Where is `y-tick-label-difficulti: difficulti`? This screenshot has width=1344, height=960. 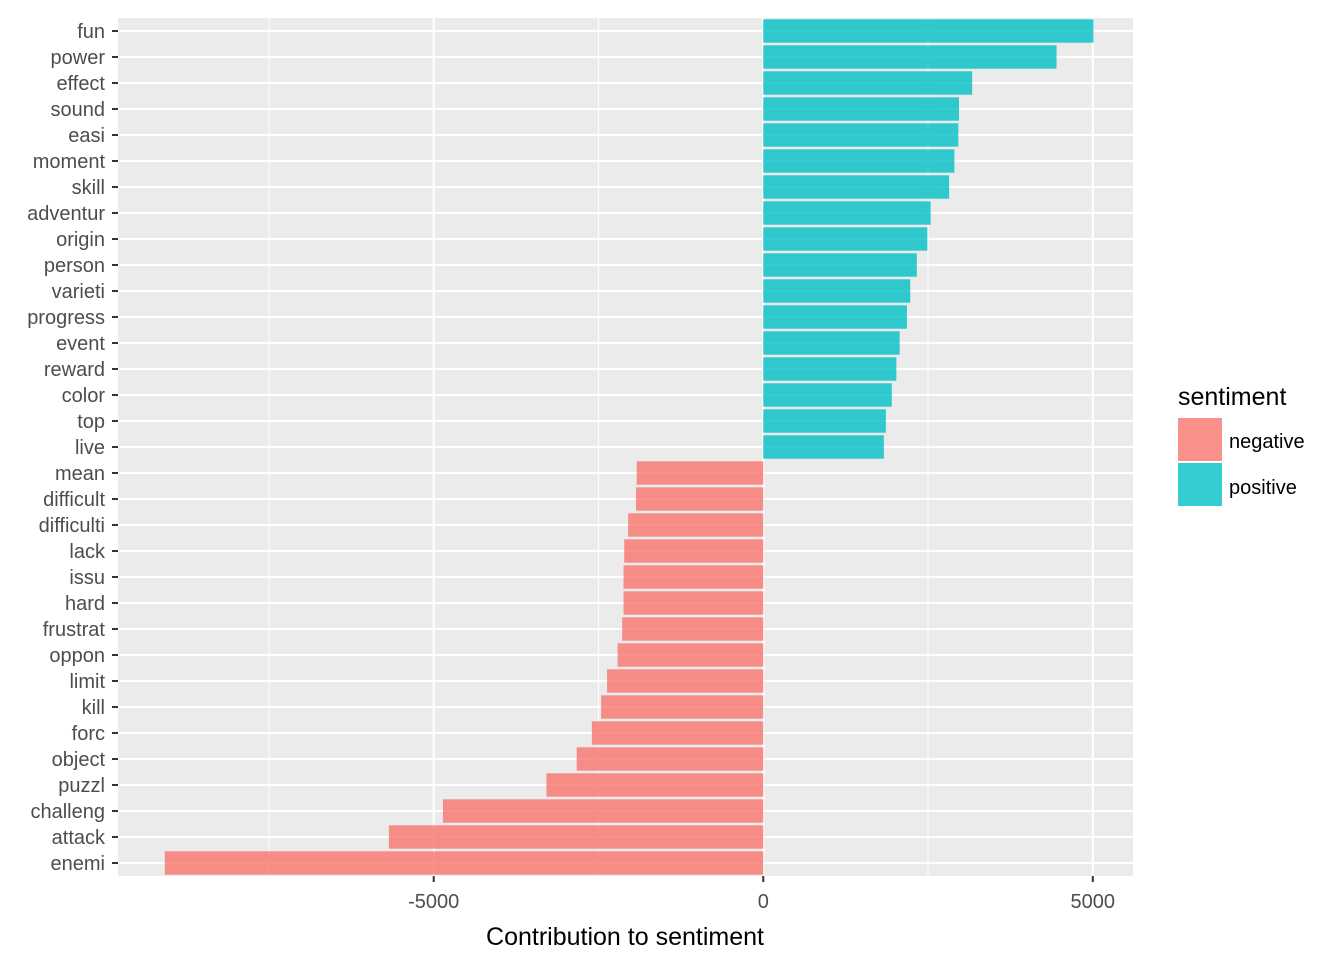
y-tick-label-difficulti: difficulti is located at coordinates (72, 526).